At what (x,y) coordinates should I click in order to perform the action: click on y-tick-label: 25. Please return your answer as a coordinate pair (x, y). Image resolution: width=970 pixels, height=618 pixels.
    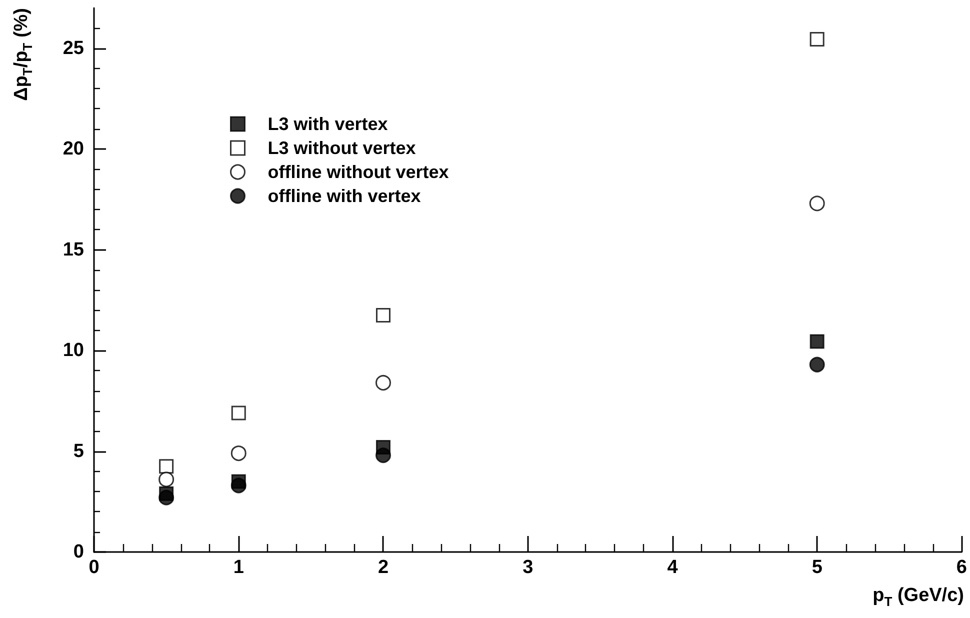
    Looking at the image, I should click on (73, 48).